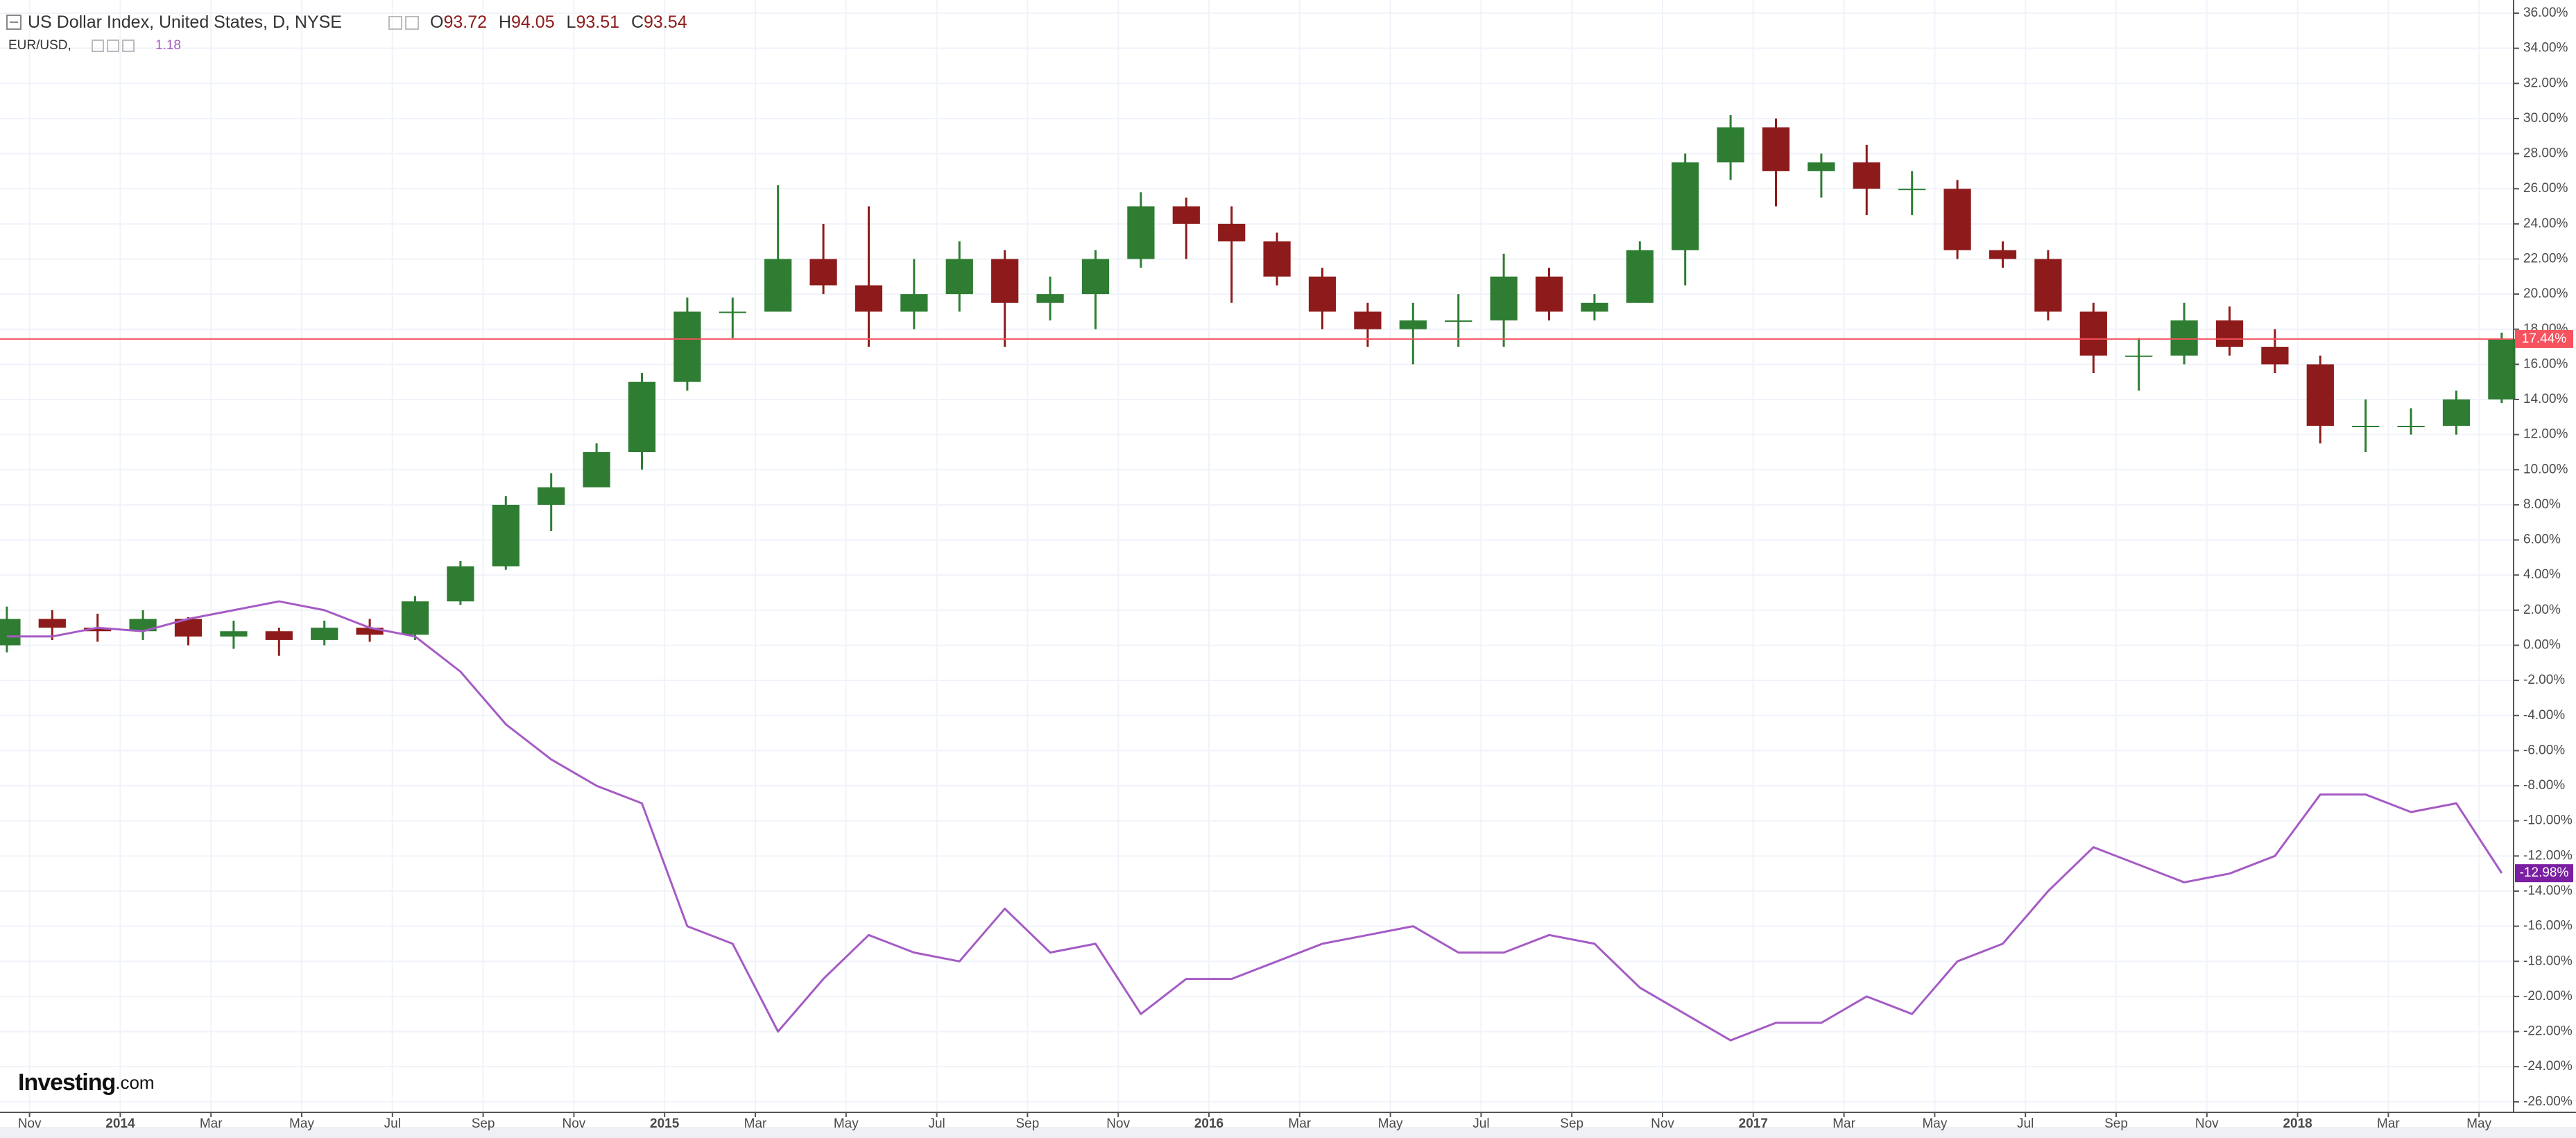 This screenshot has height=1138, width=2576. Describe the element at coordinates (2548, 1102) in the screenshot. I see `y-tick-label: -26.00%` at that location.